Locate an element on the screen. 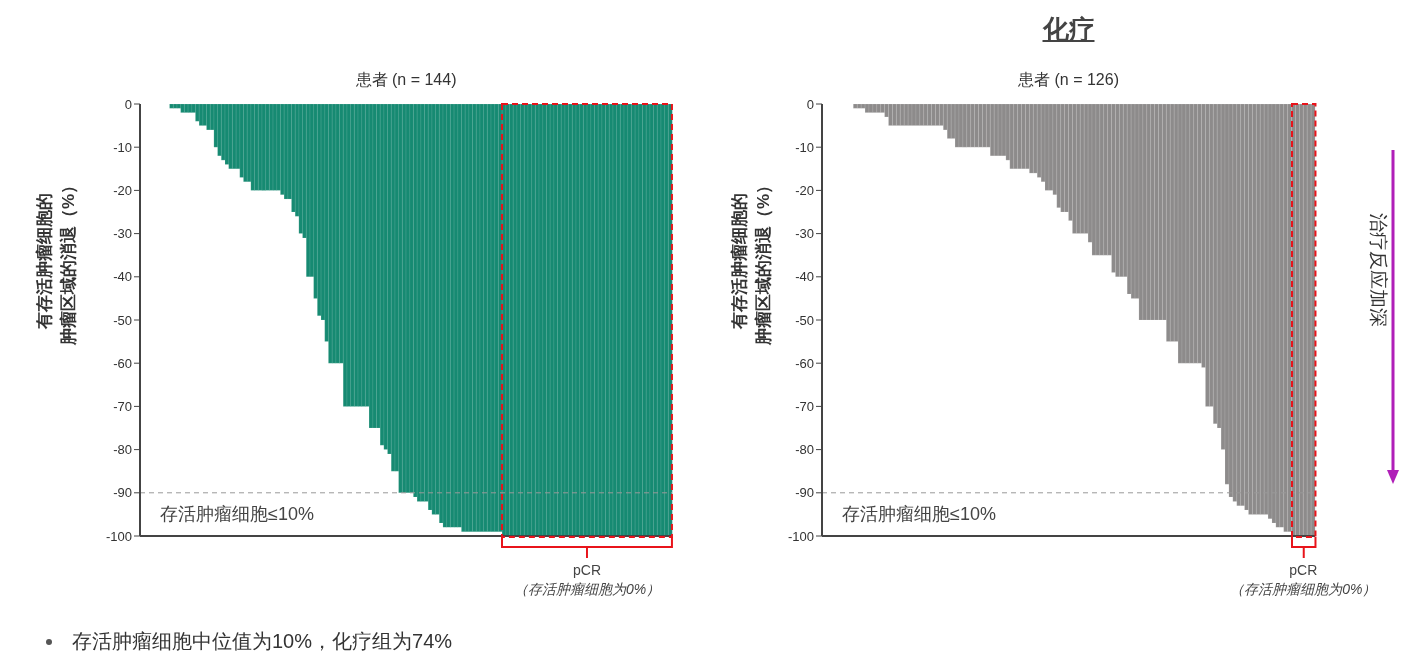 This screenshot has width=1428, height=670. text: 治疗反应加深 is located at coordinates (1378, 270).